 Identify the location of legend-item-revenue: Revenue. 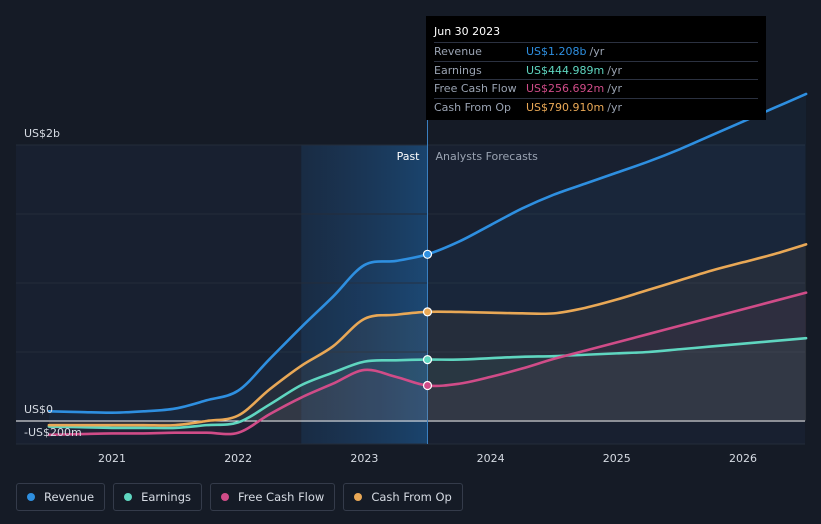
(61, 497).